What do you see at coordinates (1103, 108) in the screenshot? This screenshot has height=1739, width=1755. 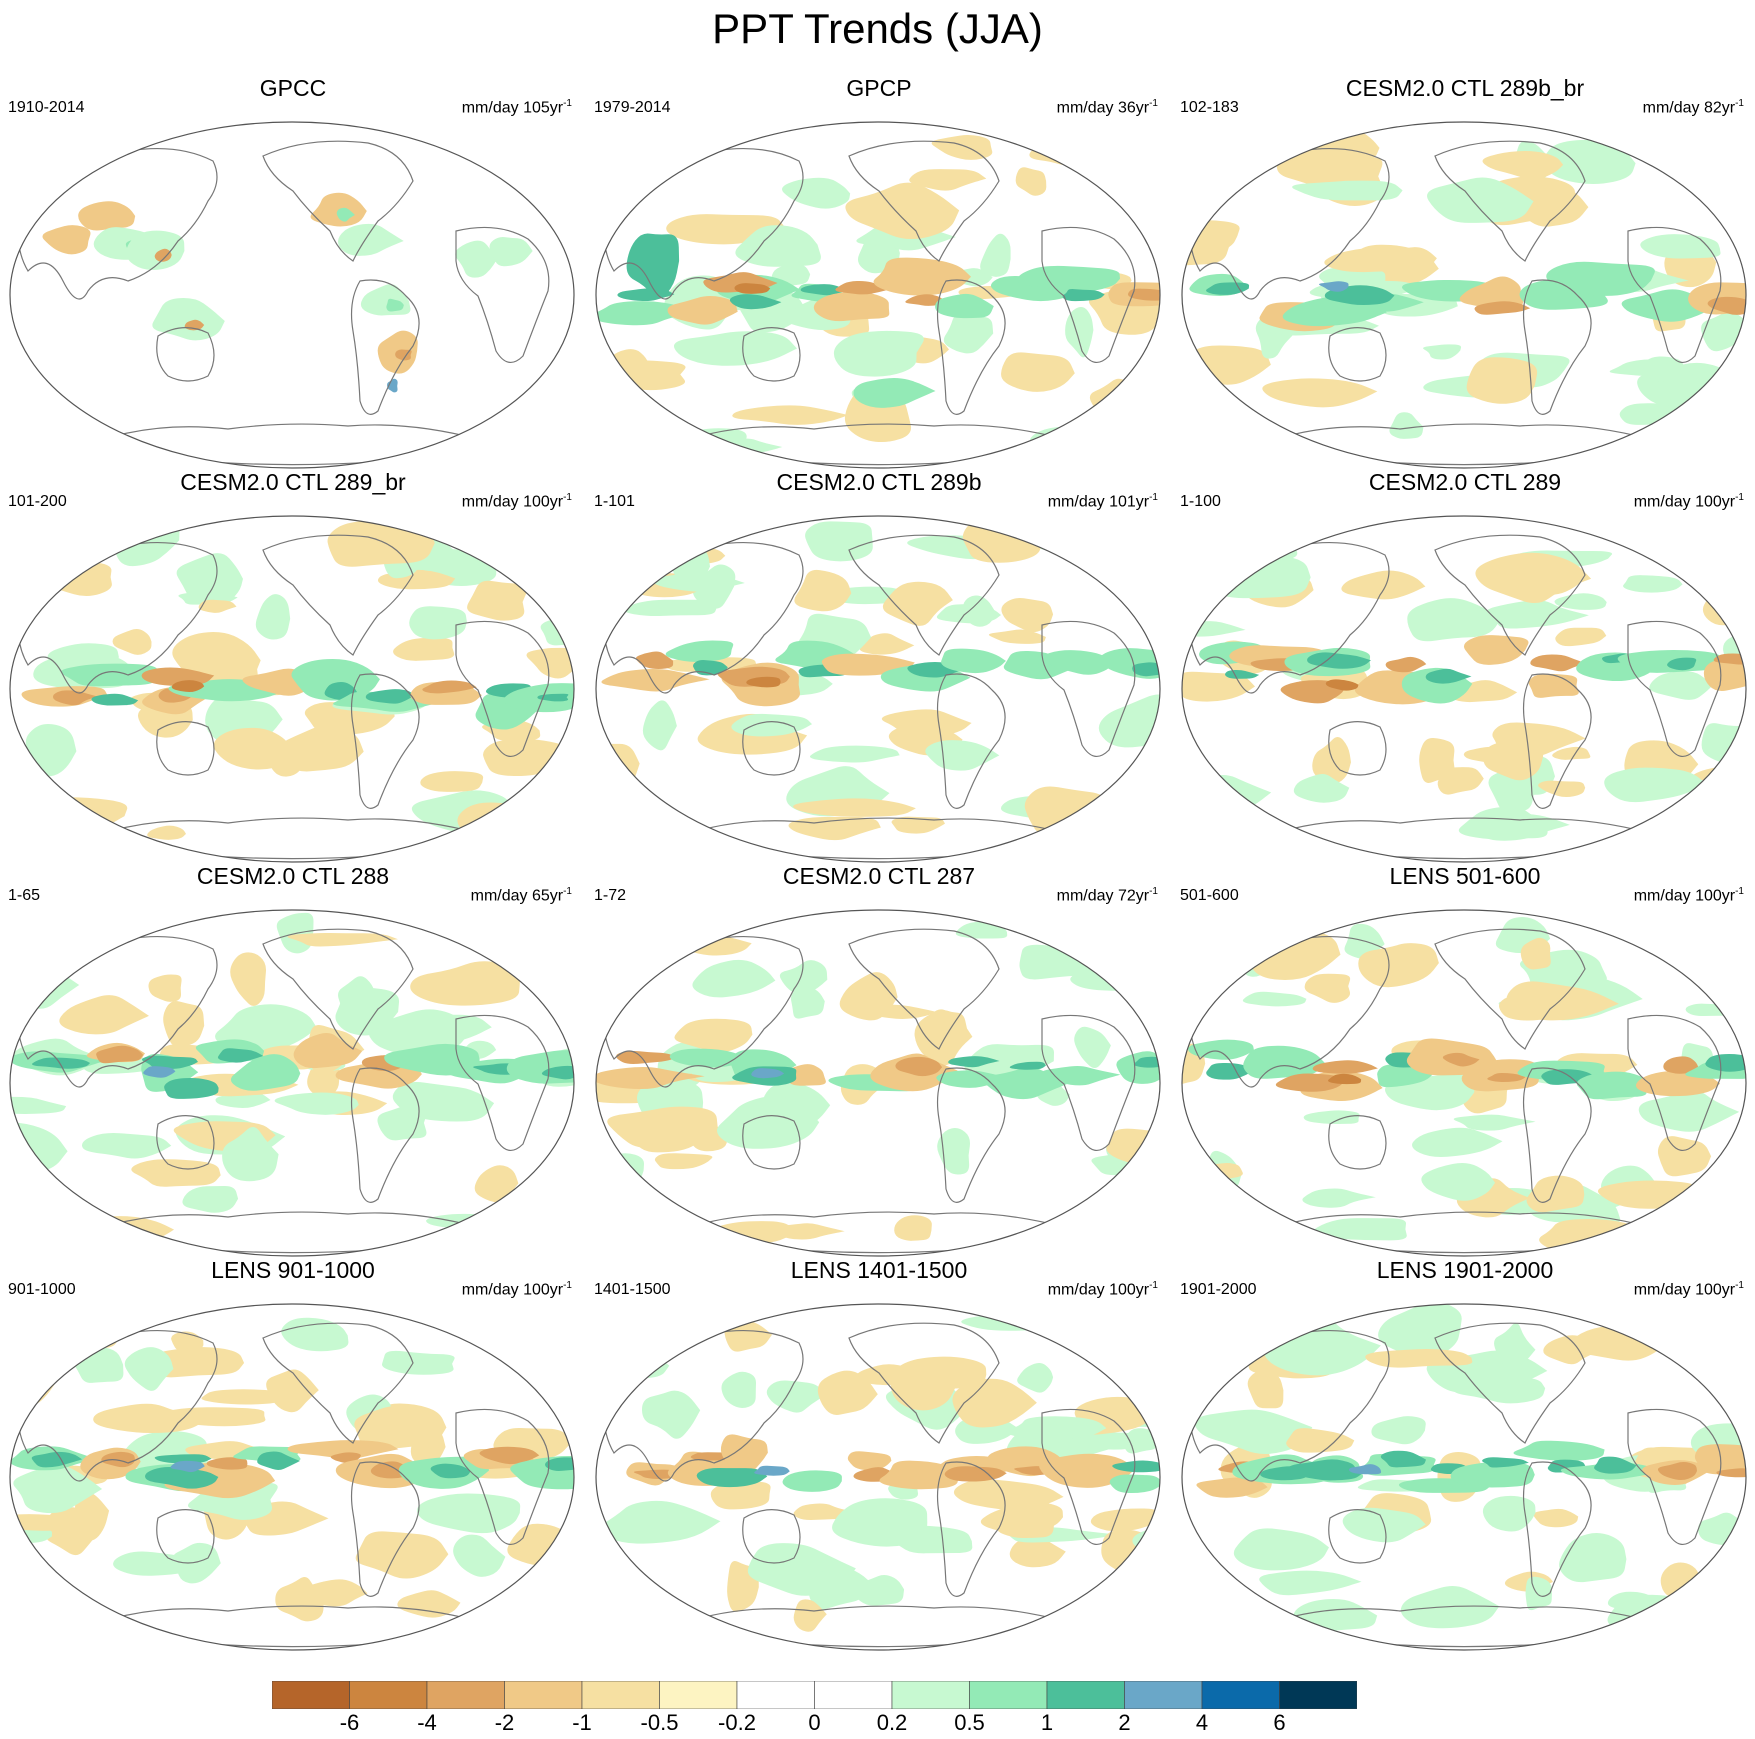 I see `units-text: mm/day 36yr` at bounding box center [1103, 108].